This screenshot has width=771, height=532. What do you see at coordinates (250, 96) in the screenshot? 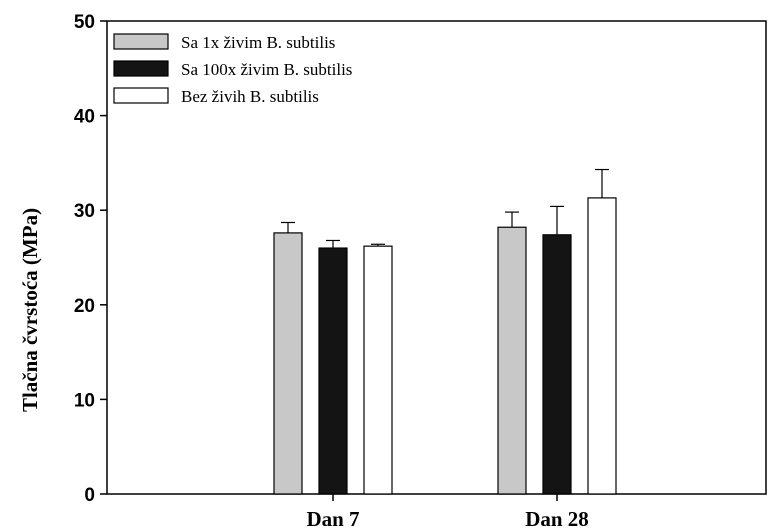
I see `legend-label: Bez živih B. subtilis` at bounding box center [250, 96].